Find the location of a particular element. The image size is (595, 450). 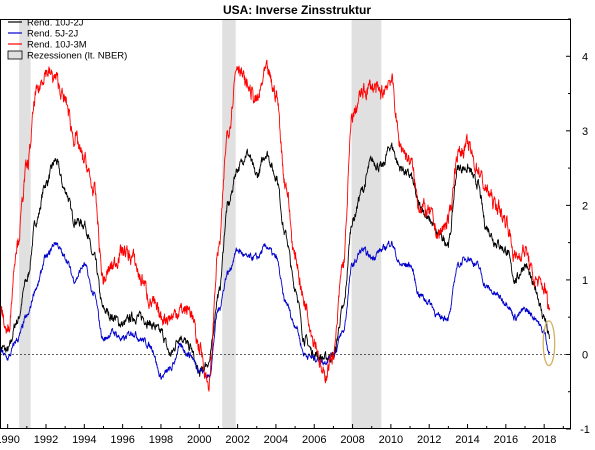

highlight-layer is located at coordinates (549, 343).